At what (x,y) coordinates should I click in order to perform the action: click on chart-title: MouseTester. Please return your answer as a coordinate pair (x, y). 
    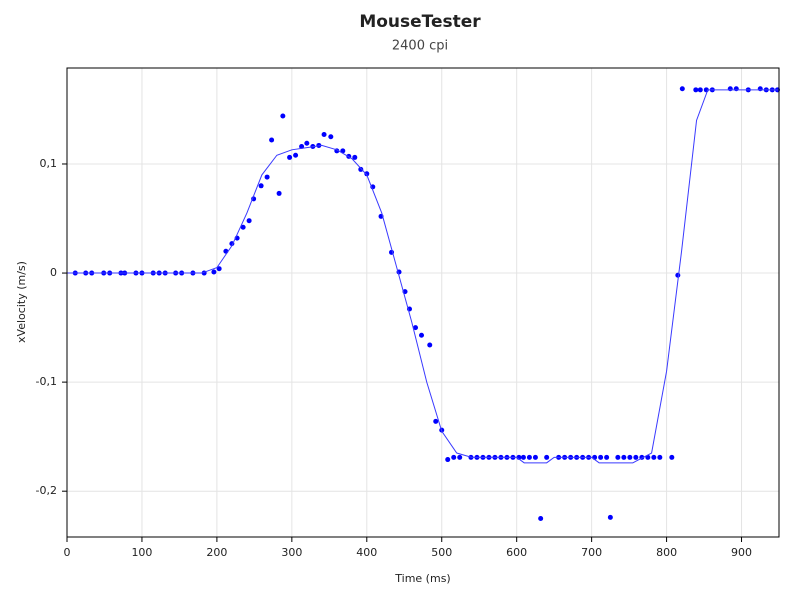
    Looking at the image, I should click on (420, 22).